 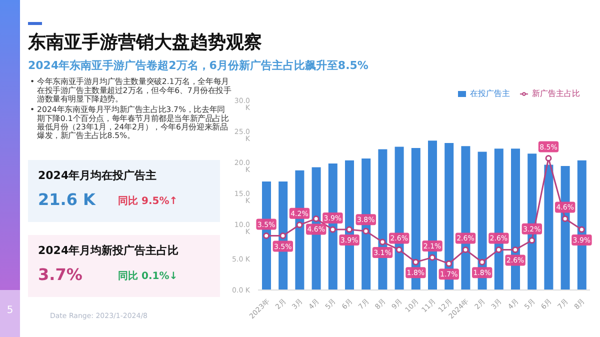 What do you see at coordinates (549, 227) in the screenshot?
I see `bar` at bounding box center [549, 227].